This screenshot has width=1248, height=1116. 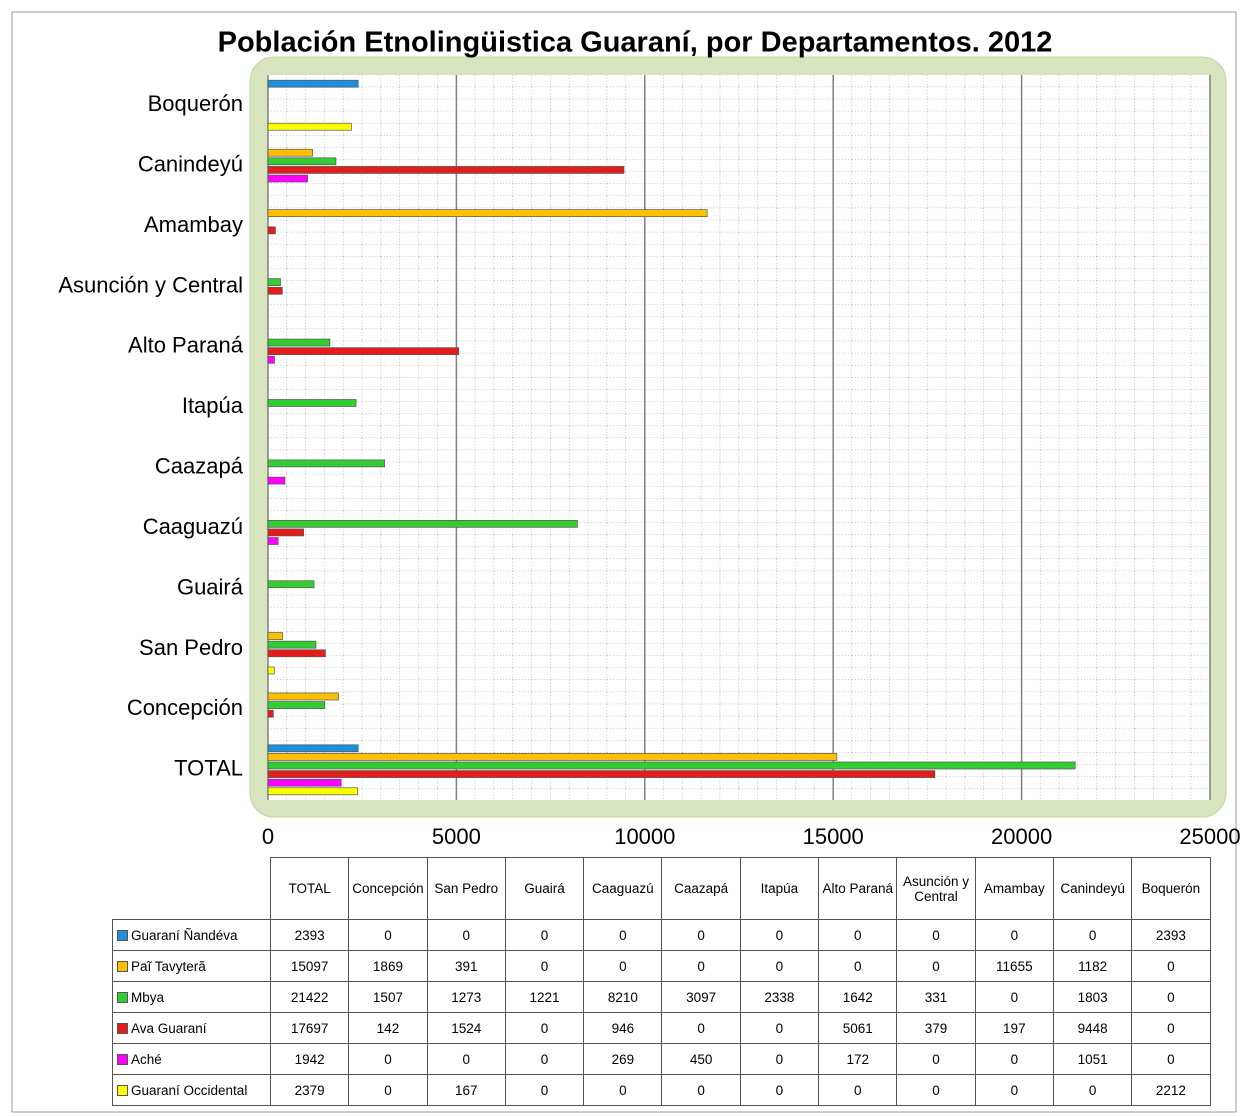 I want to click on column-header: Concepción, so click(x=388, y=888).